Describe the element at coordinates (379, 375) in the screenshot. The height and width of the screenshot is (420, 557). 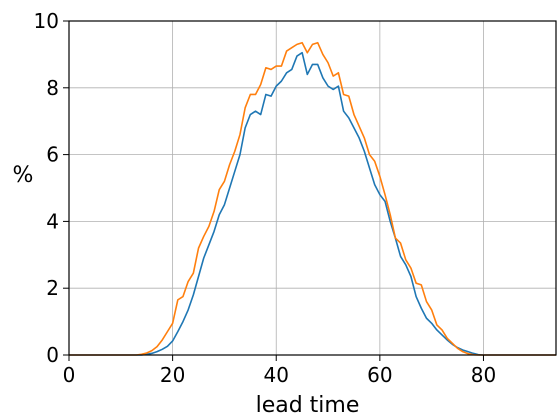
I see `x-tick-label: 60` at that location.